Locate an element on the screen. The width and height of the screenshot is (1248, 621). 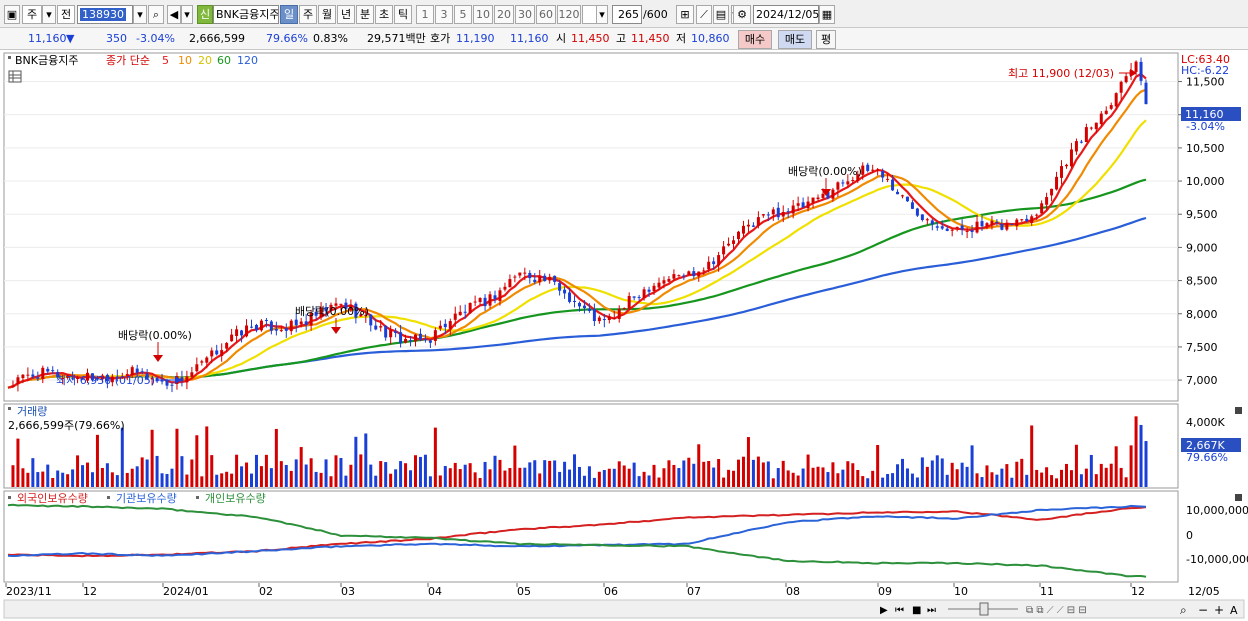
settings-gear-icon: ⚙ is located at coordinates (742, 14).